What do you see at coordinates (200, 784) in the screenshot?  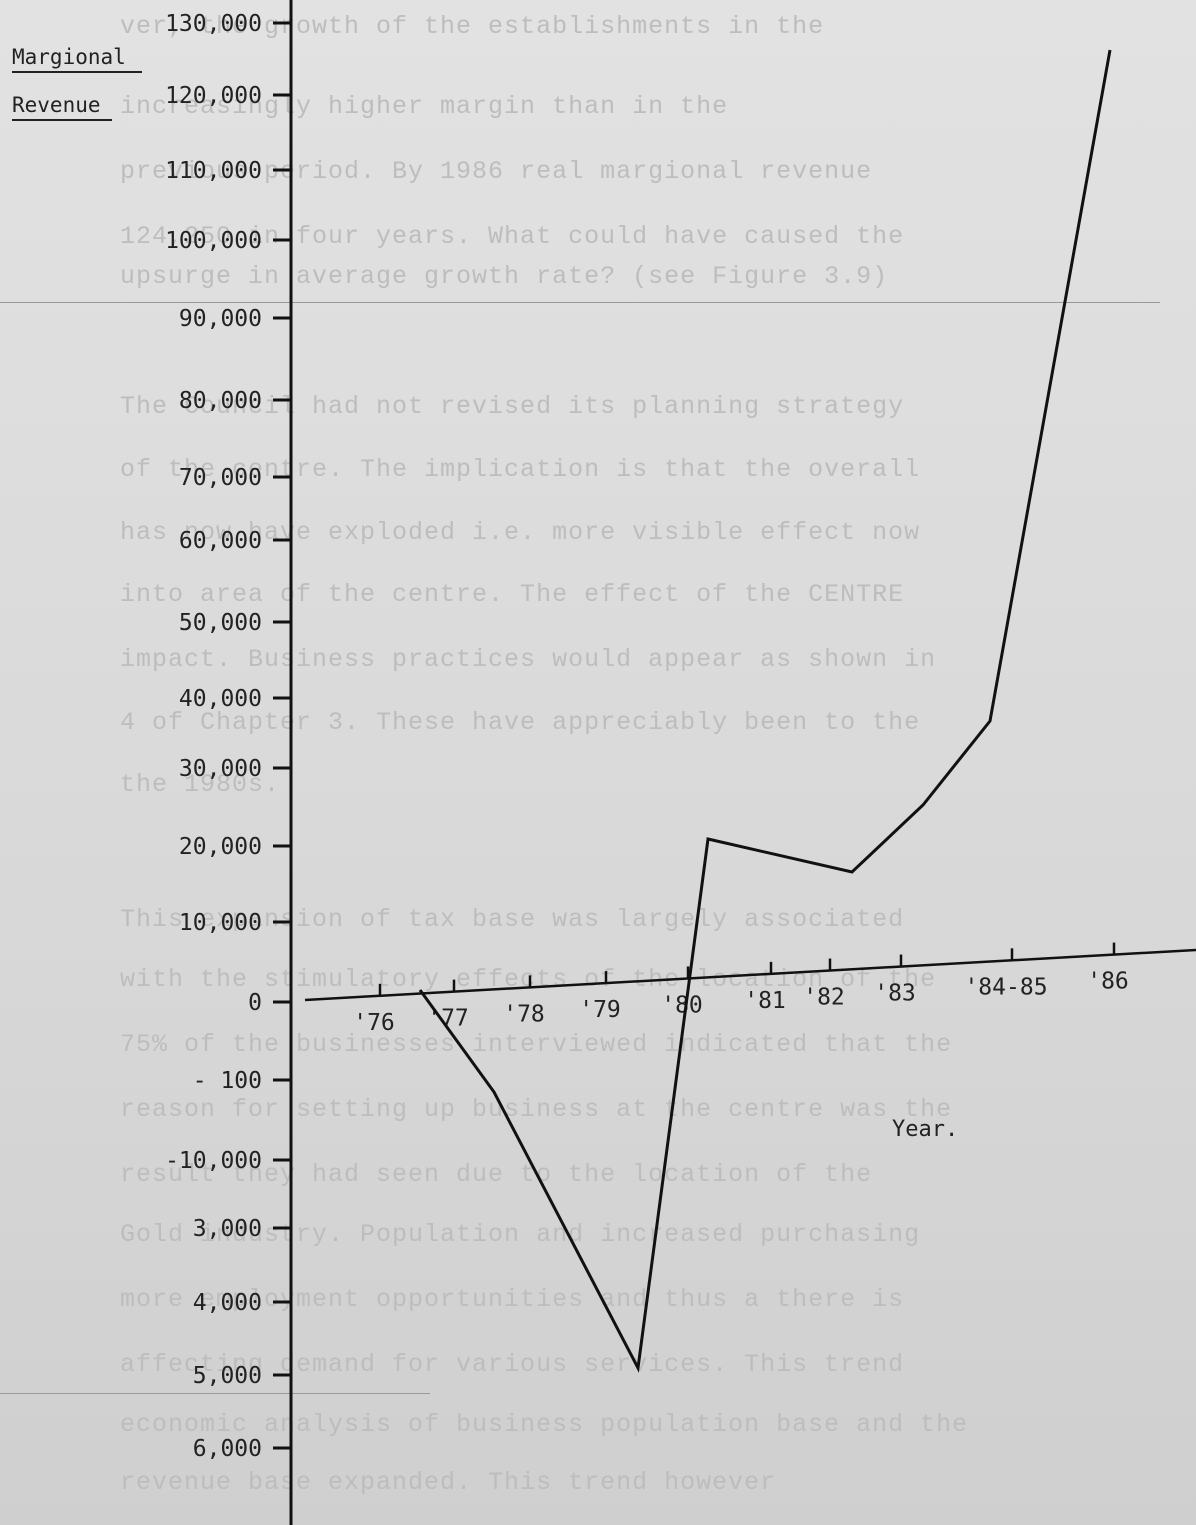 I see `background-text-line: the 1980s.` at bounding box center [200, 784].